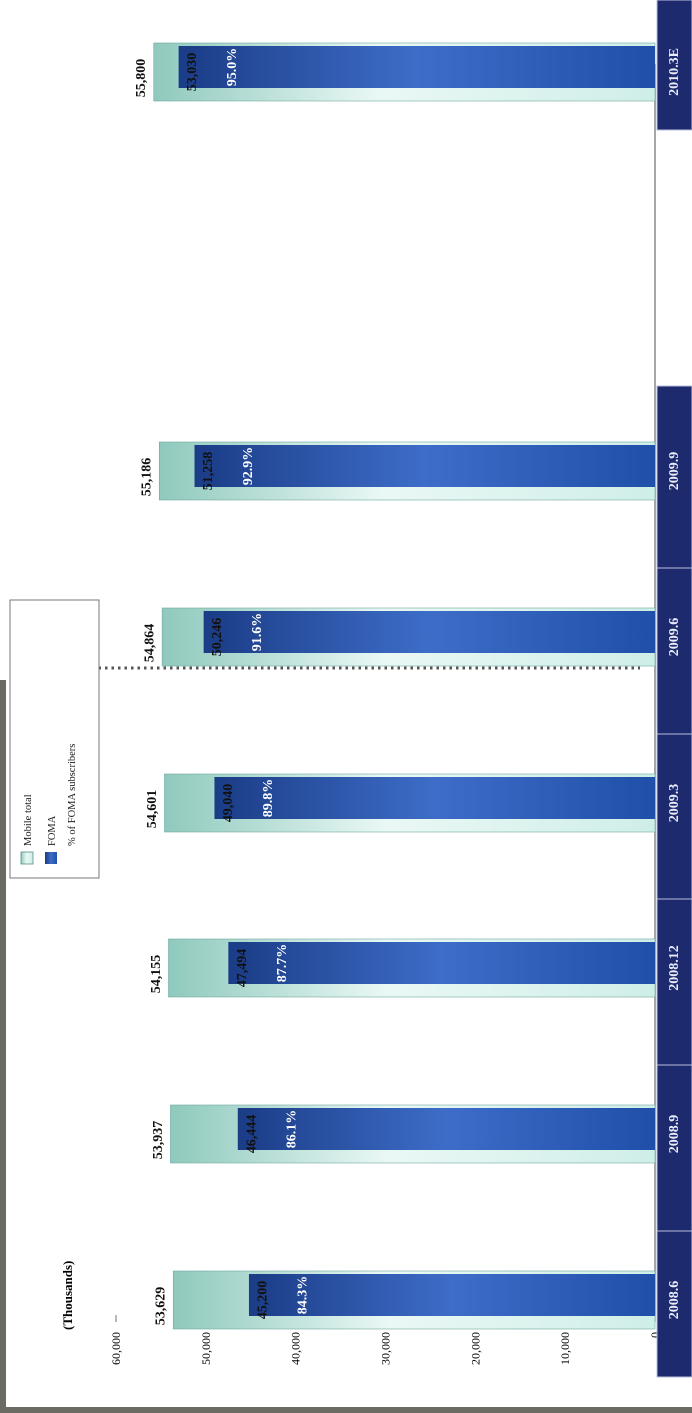 The height and width of the screenshot is (1413, 692). Describe the element at coordinates (565, 1348) in the screenshot. I see `y-tick-label: 10,000` at that location.